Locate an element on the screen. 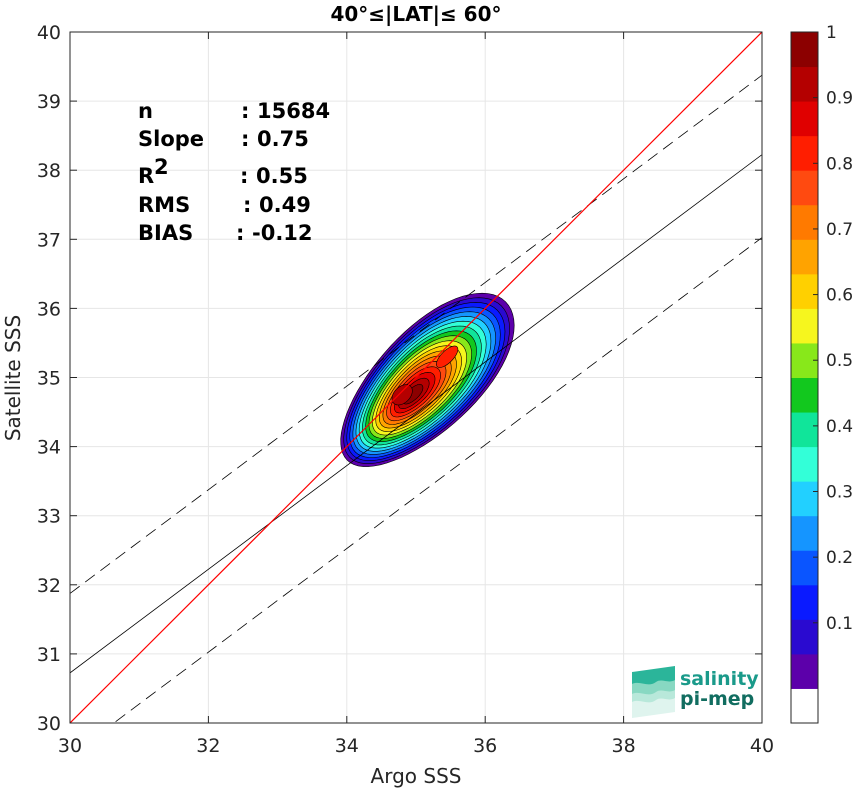 Image resolution: width=858 pixels, height=790 pixels. y-axis-label: Satellite SSS is located at coordinates (13, 378).